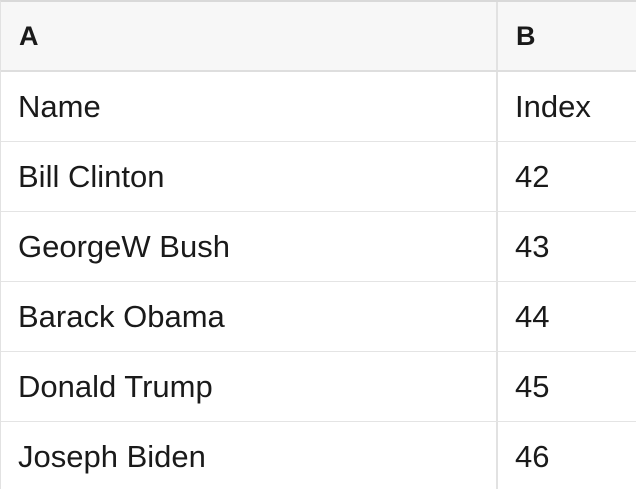  Describe the element at coordinates (532, 316) in the screenshot. I see `cell-b4: 44` at that location.